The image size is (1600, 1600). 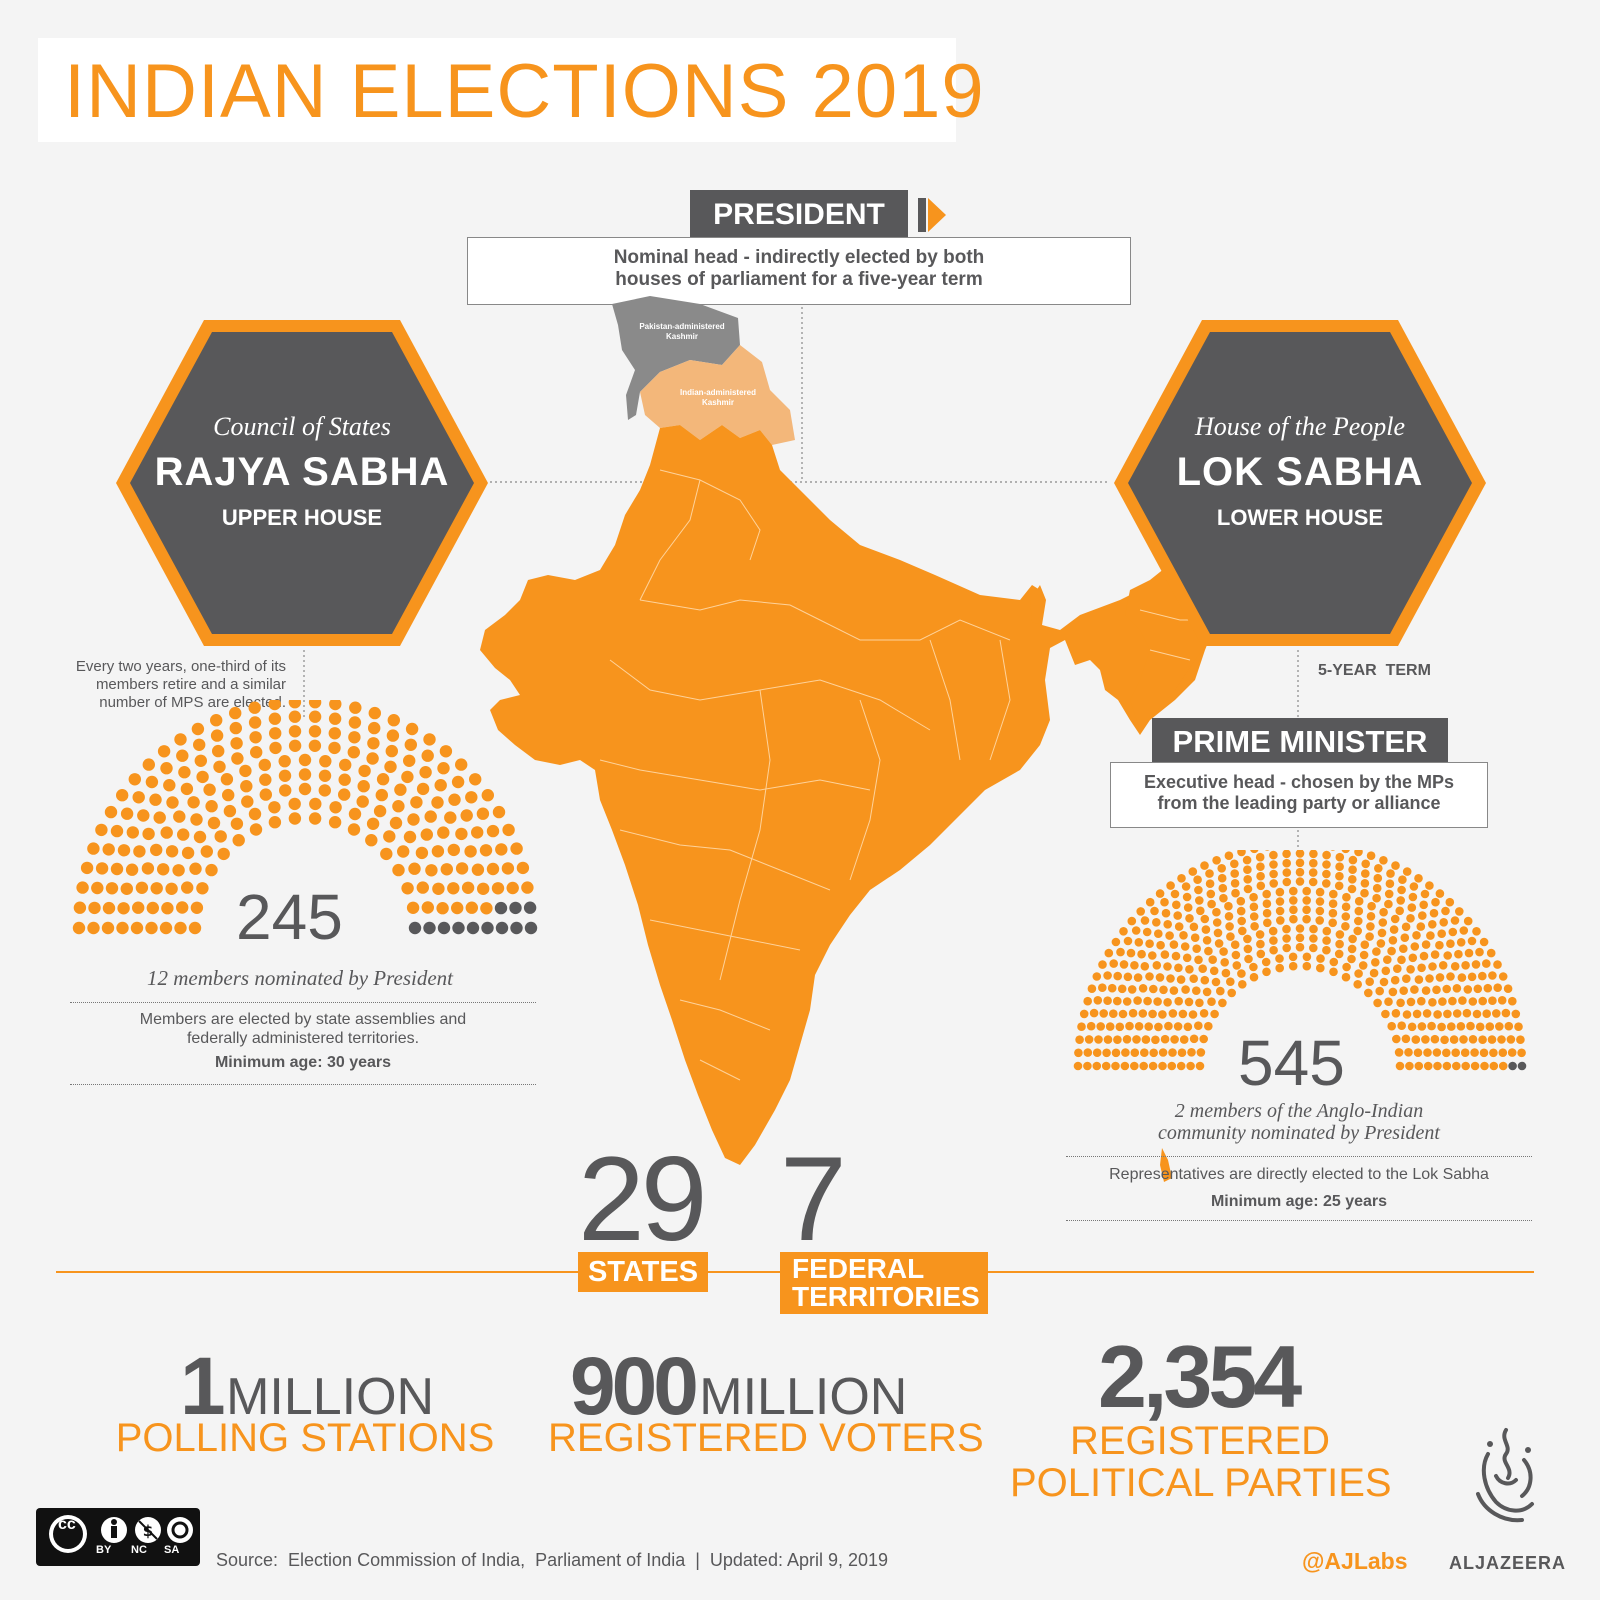 What do you see at coordinates (524, 91) in the screenshot?
I see `page-title: INDIAN ELECTIONS 2019` at bounding box center [524, 91].